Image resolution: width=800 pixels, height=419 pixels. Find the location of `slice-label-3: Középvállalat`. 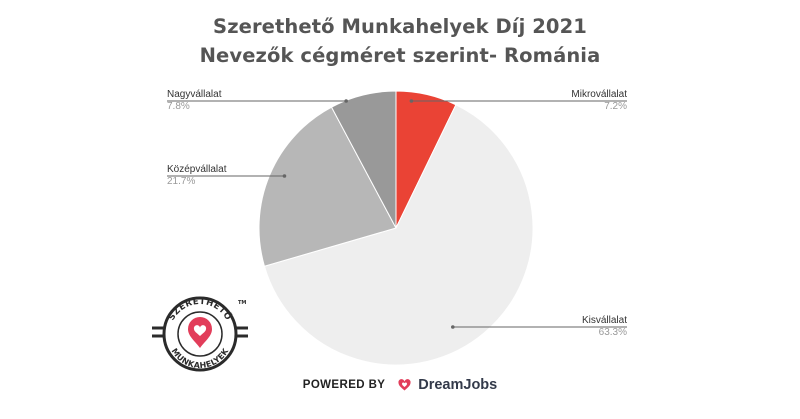

slice-label-3: Középvállalat is located at coordinates (197, 169).